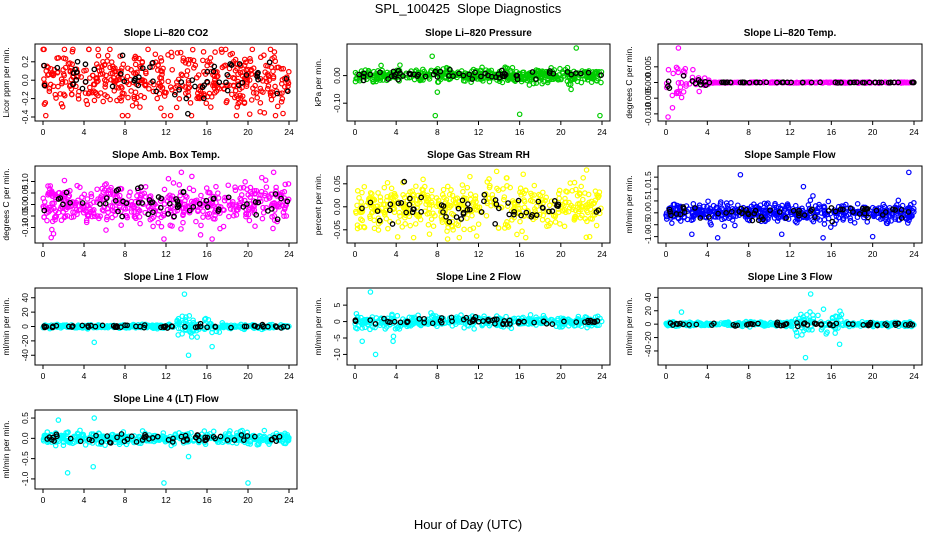 This screenshot has height=540, width=936. I want to click on y-tick-label: 0.2, so click(25, 62).